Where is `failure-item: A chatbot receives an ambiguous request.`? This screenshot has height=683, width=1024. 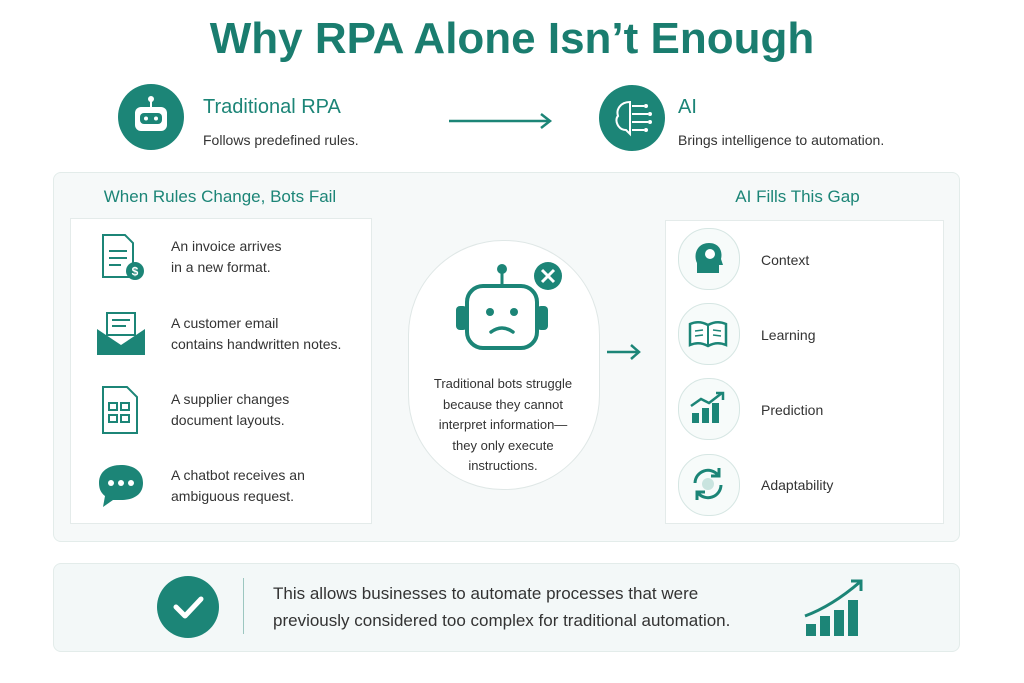 failure-item: A chatbot receives an ambiguous request. is located at coordinates (221, 485).